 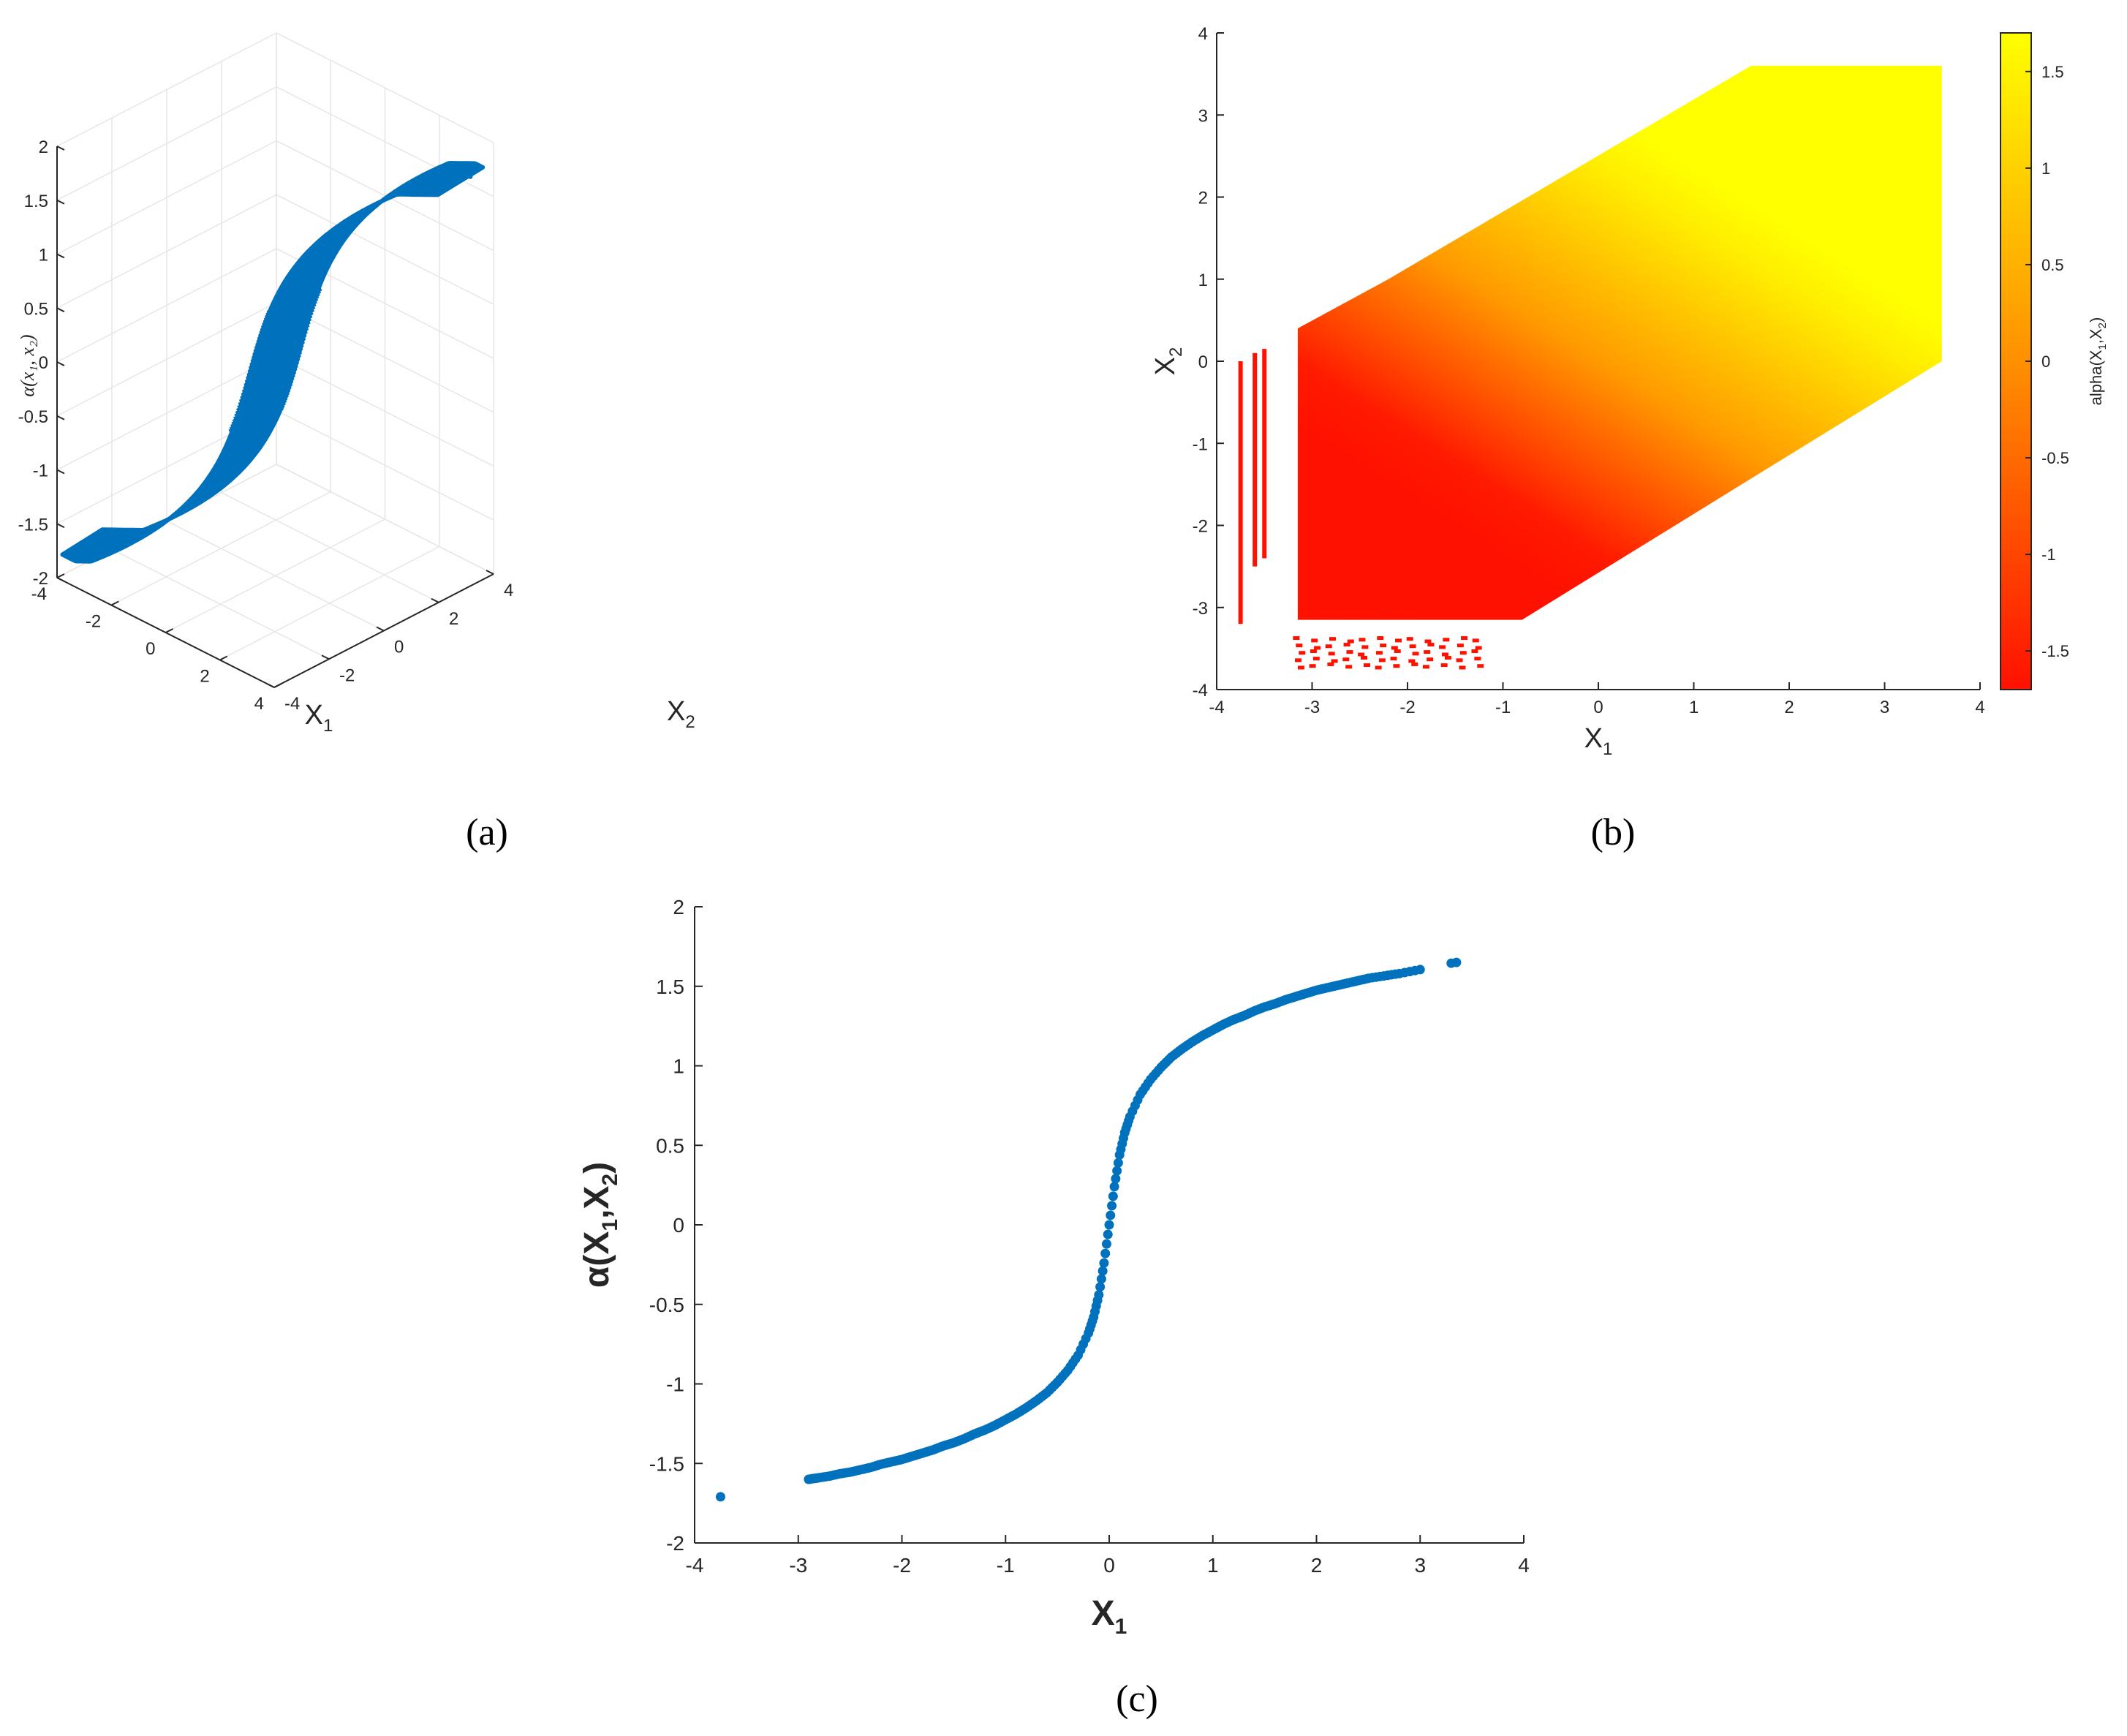 I want to click on c-x-tick-label: -4, so click(x=695, y=1565).